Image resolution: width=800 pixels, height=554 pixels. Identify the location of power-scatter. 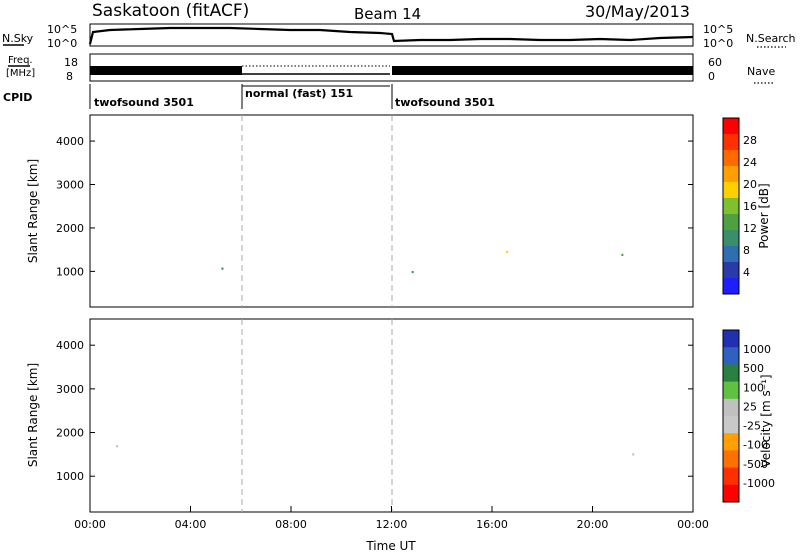
(422, 262).